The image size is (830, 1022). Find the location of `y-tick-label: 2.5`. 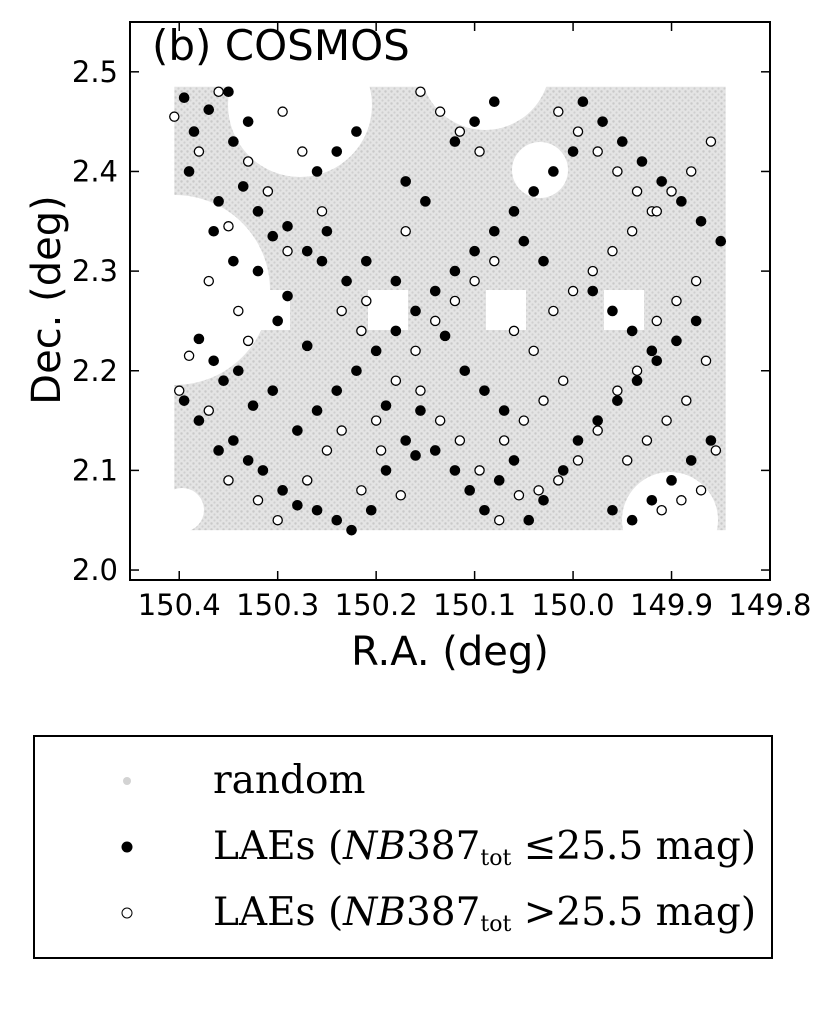

y-tick-label: 2.5 is located at coordinates (95, 72).